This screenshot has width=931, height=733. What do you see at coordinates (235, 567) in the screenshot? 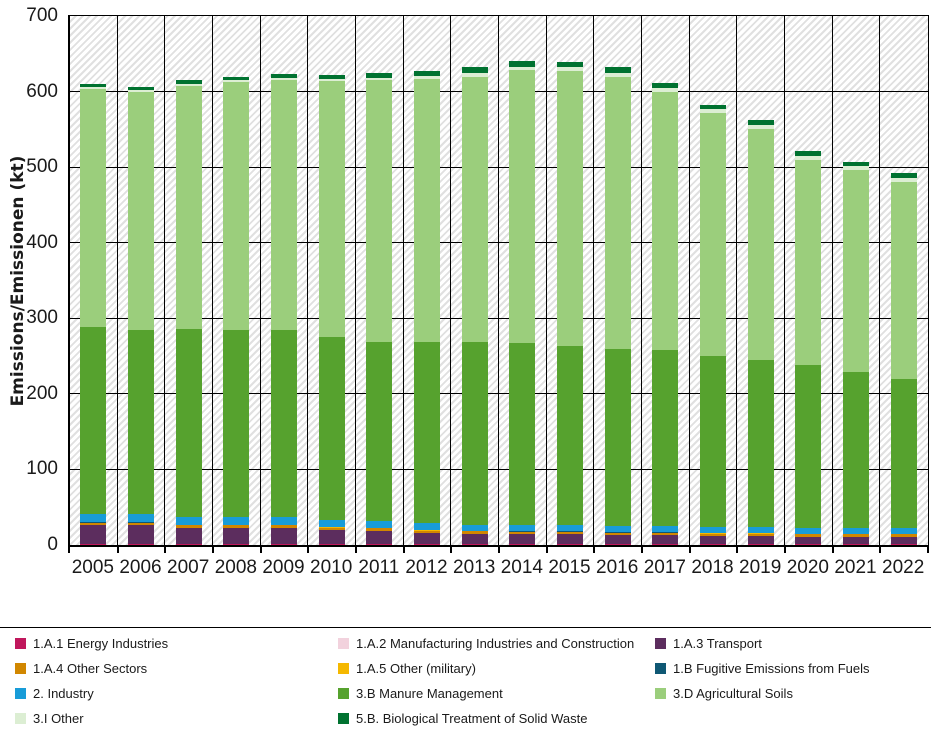
I see `x-axis-label: 2008` at bounding box center [235, 567].